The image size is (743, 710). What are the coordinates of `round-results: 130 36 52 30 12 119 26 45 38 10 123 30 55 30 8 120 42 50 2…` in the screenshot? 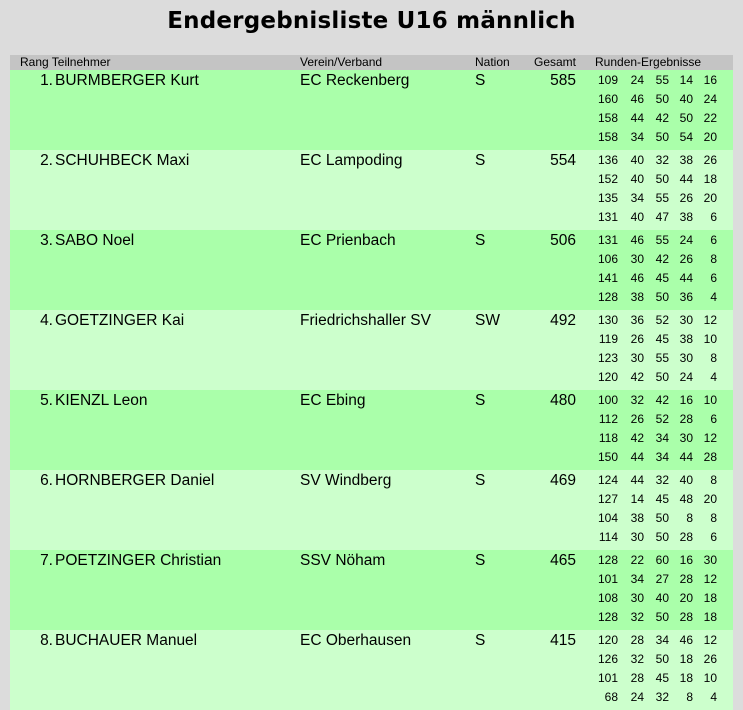 It's located at (656, 352).